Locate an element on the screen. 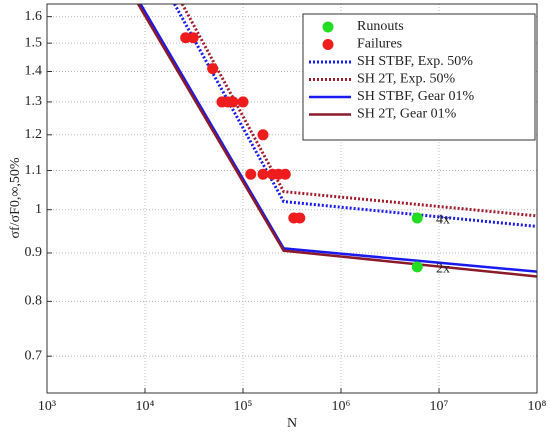  y-tick-label: 1.5 is located at coordinates (34, 42).